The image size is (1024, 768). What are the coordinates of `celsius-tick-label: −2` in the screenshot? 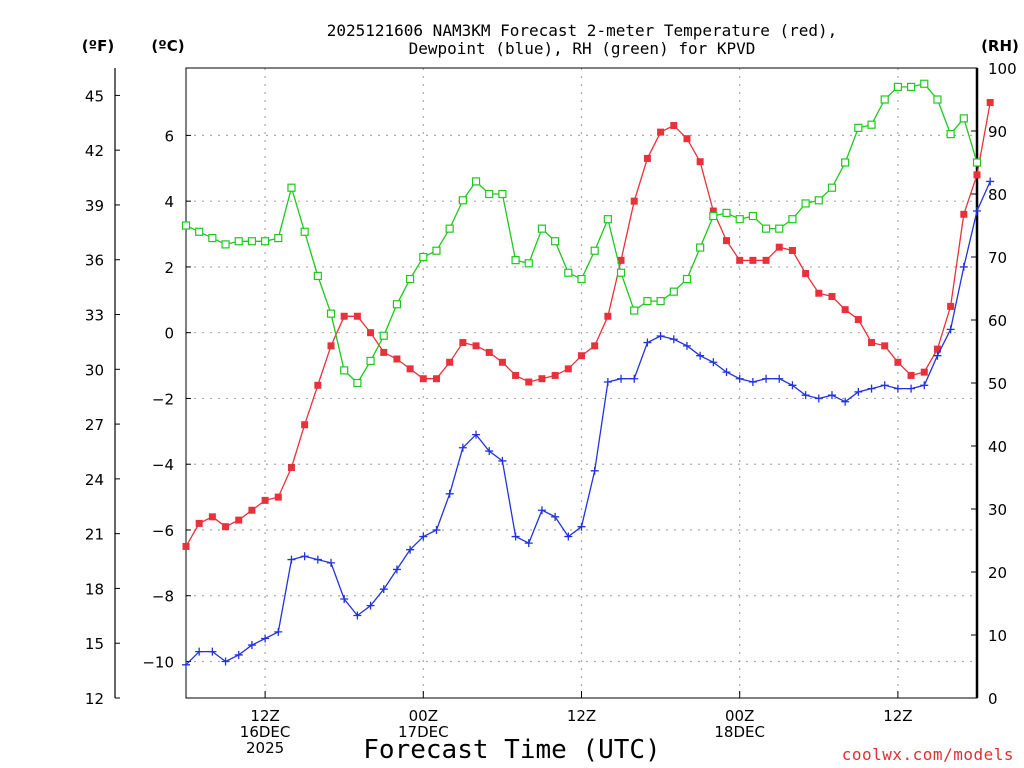 It's located at (163, 399).